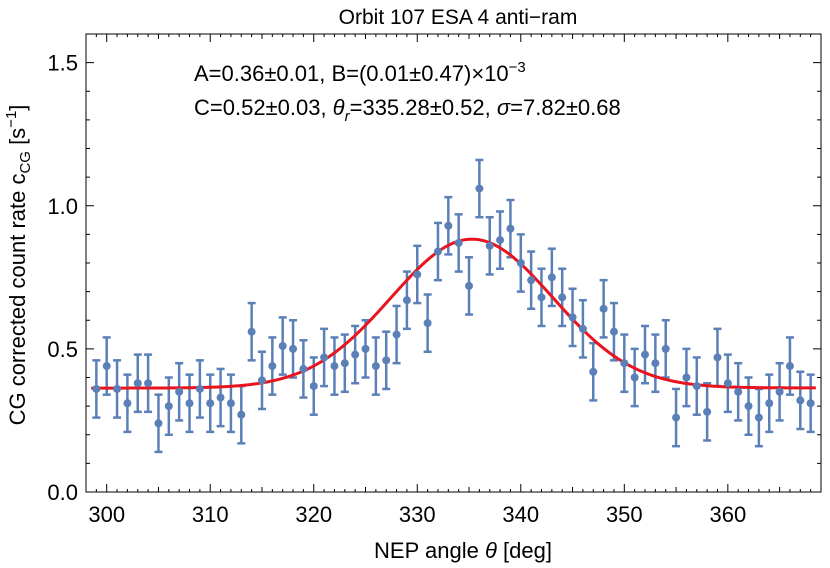 This screenshot has width=830, height=568. Describe the element at coordinates (313, 514) in the screenshot. I see `x-tick-label: 320` at that location.